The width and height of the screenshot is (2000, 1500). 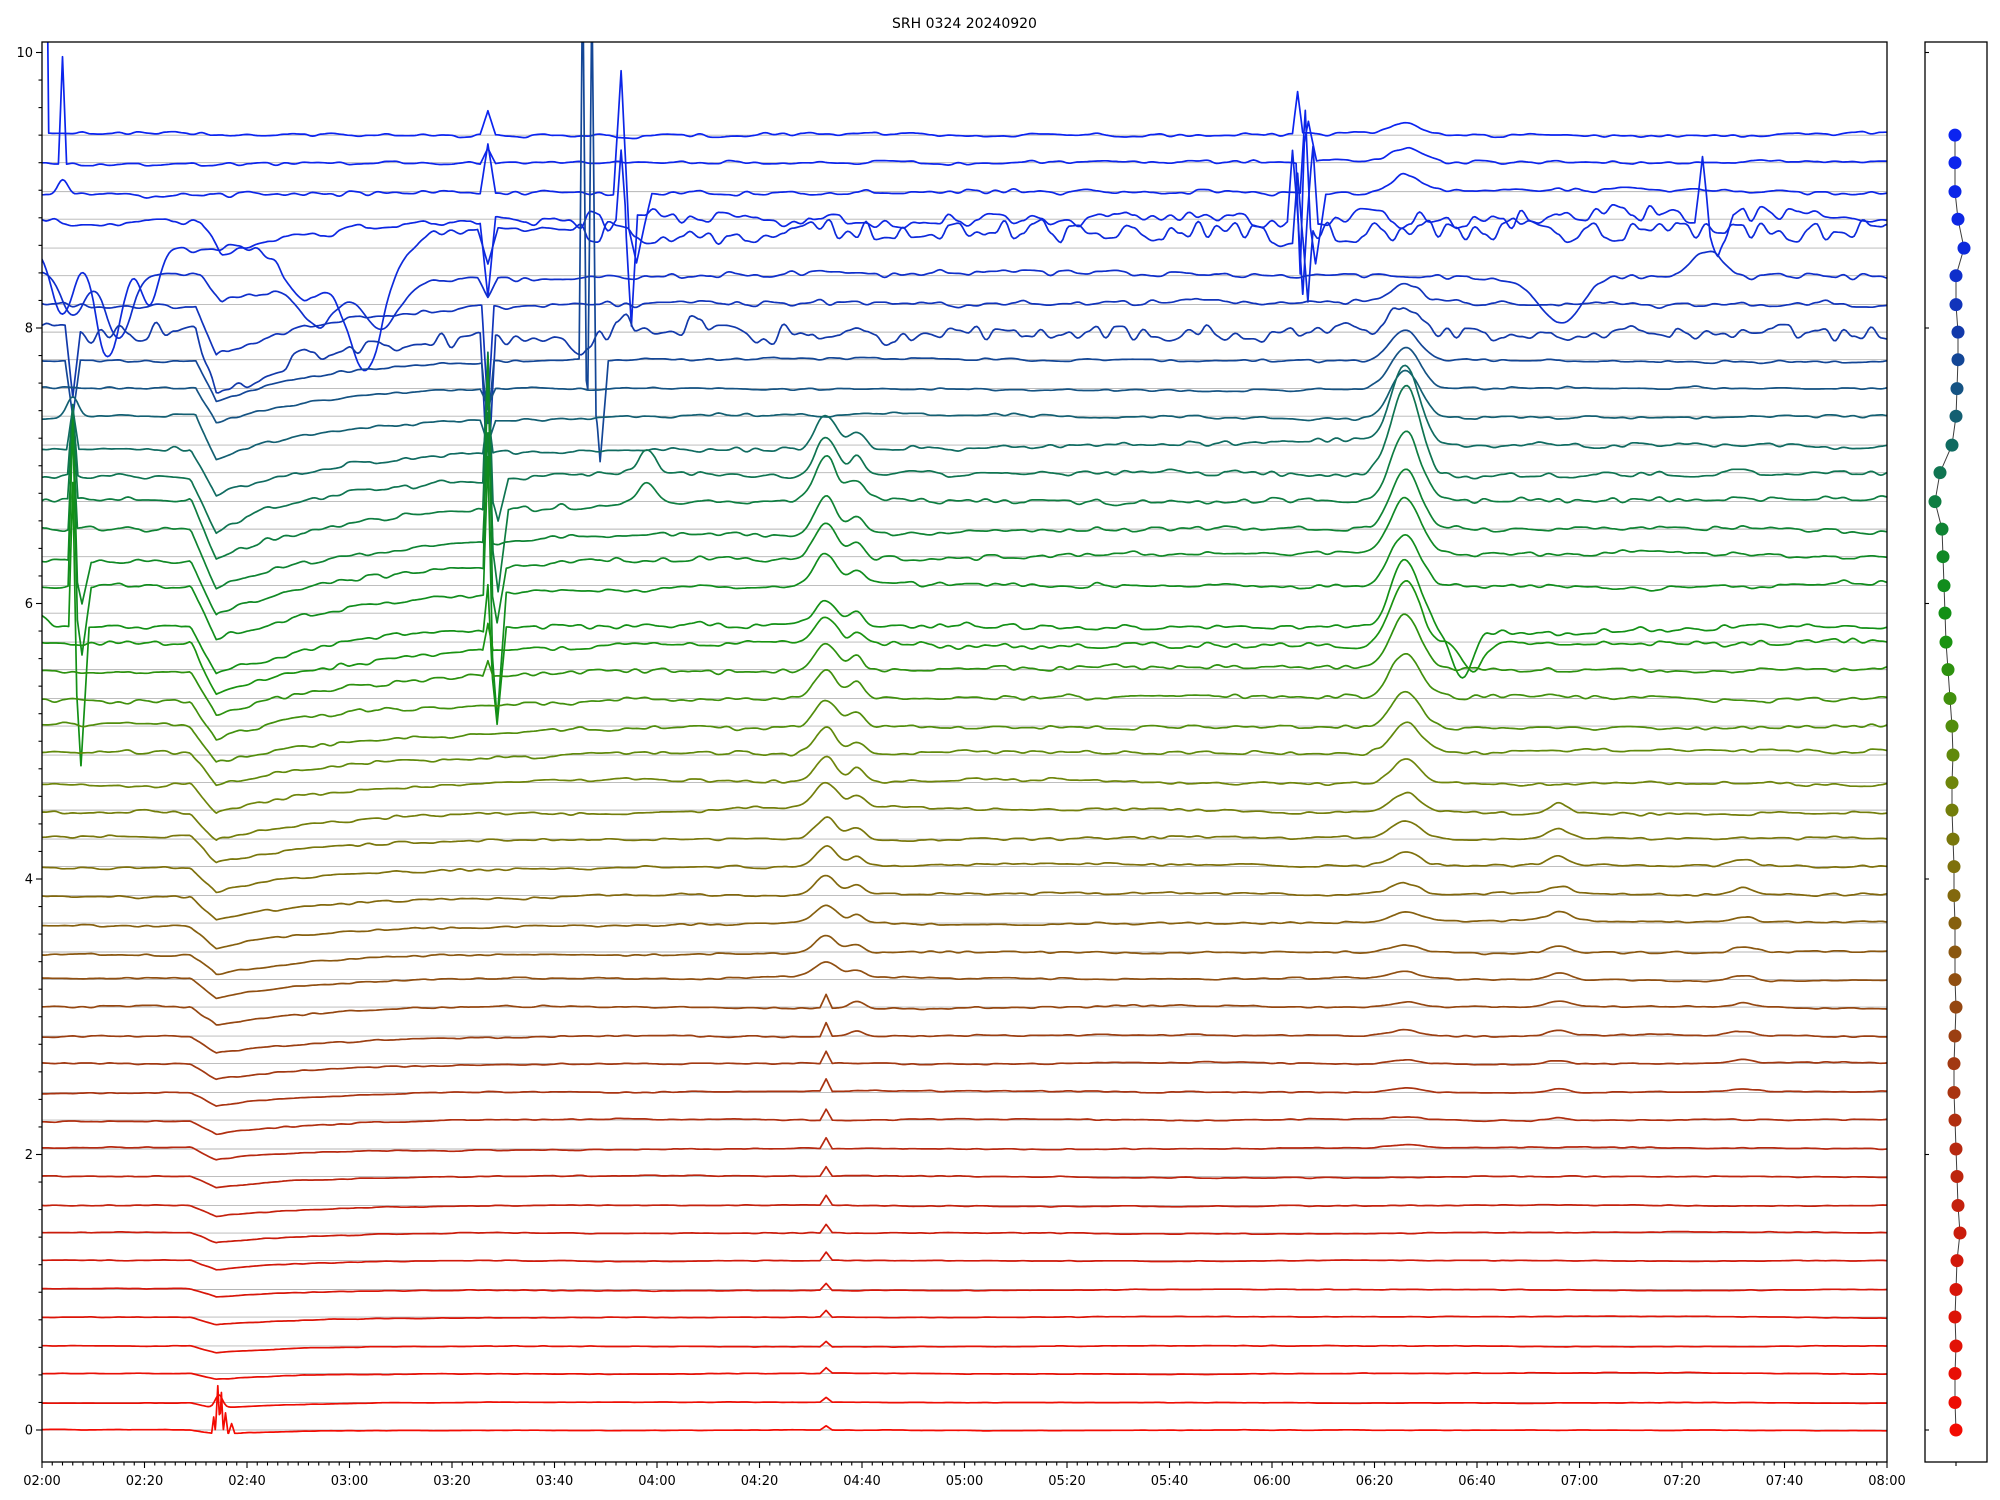 I want to click on x-tick-label: 03:00, so click(x=349, y=1481).